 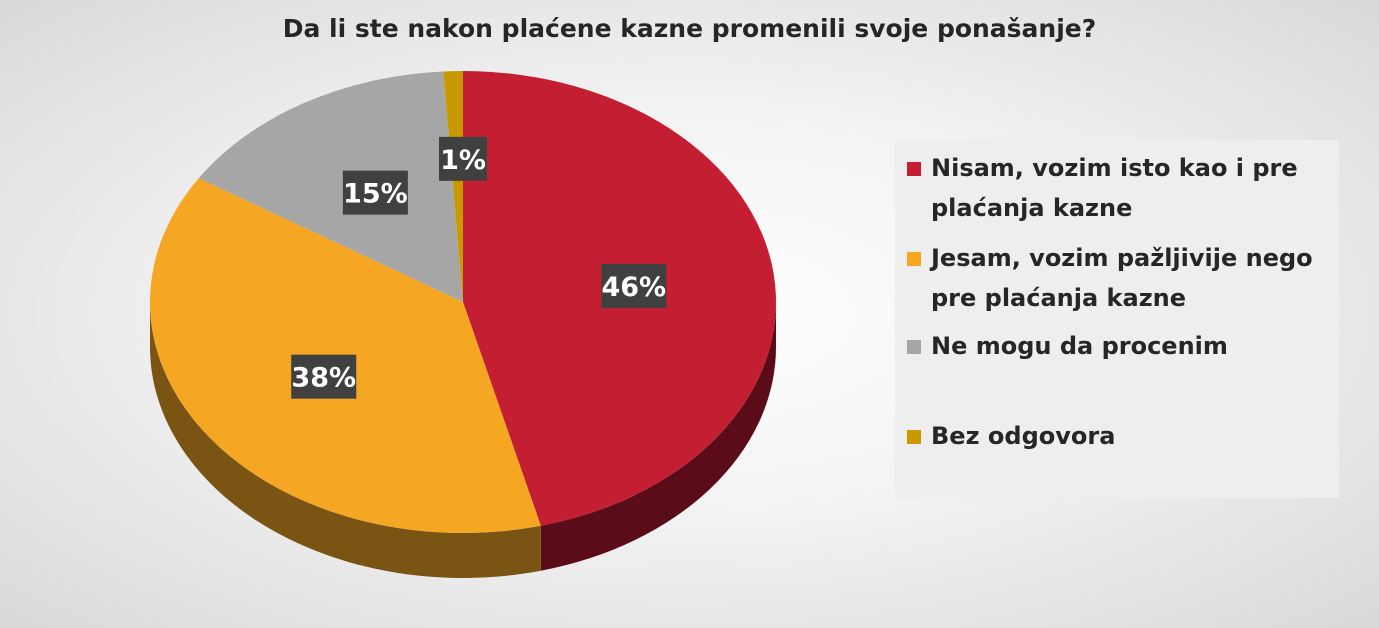 I want to click on pie-data-label: 38%, so click(x=324, y=376).